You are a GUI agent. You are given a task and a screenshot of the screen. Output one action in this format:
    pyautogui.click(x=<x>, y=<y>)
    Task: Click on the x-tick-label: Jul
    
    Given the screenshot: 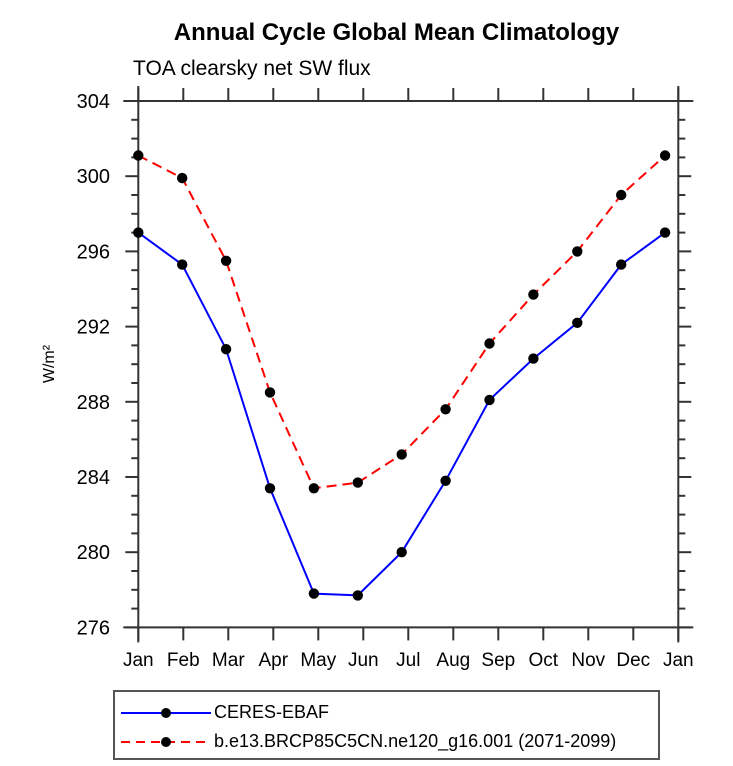 What is the action you would take?
    pyautogui.click(x=408, y=660)
    